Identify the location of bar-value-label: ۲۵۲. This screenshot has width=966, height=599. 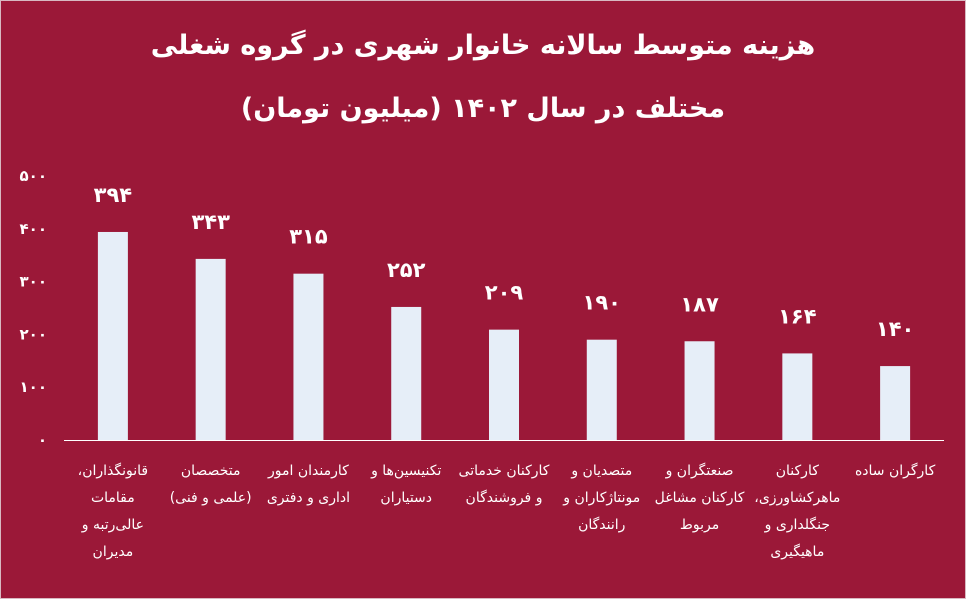
(406, 270).